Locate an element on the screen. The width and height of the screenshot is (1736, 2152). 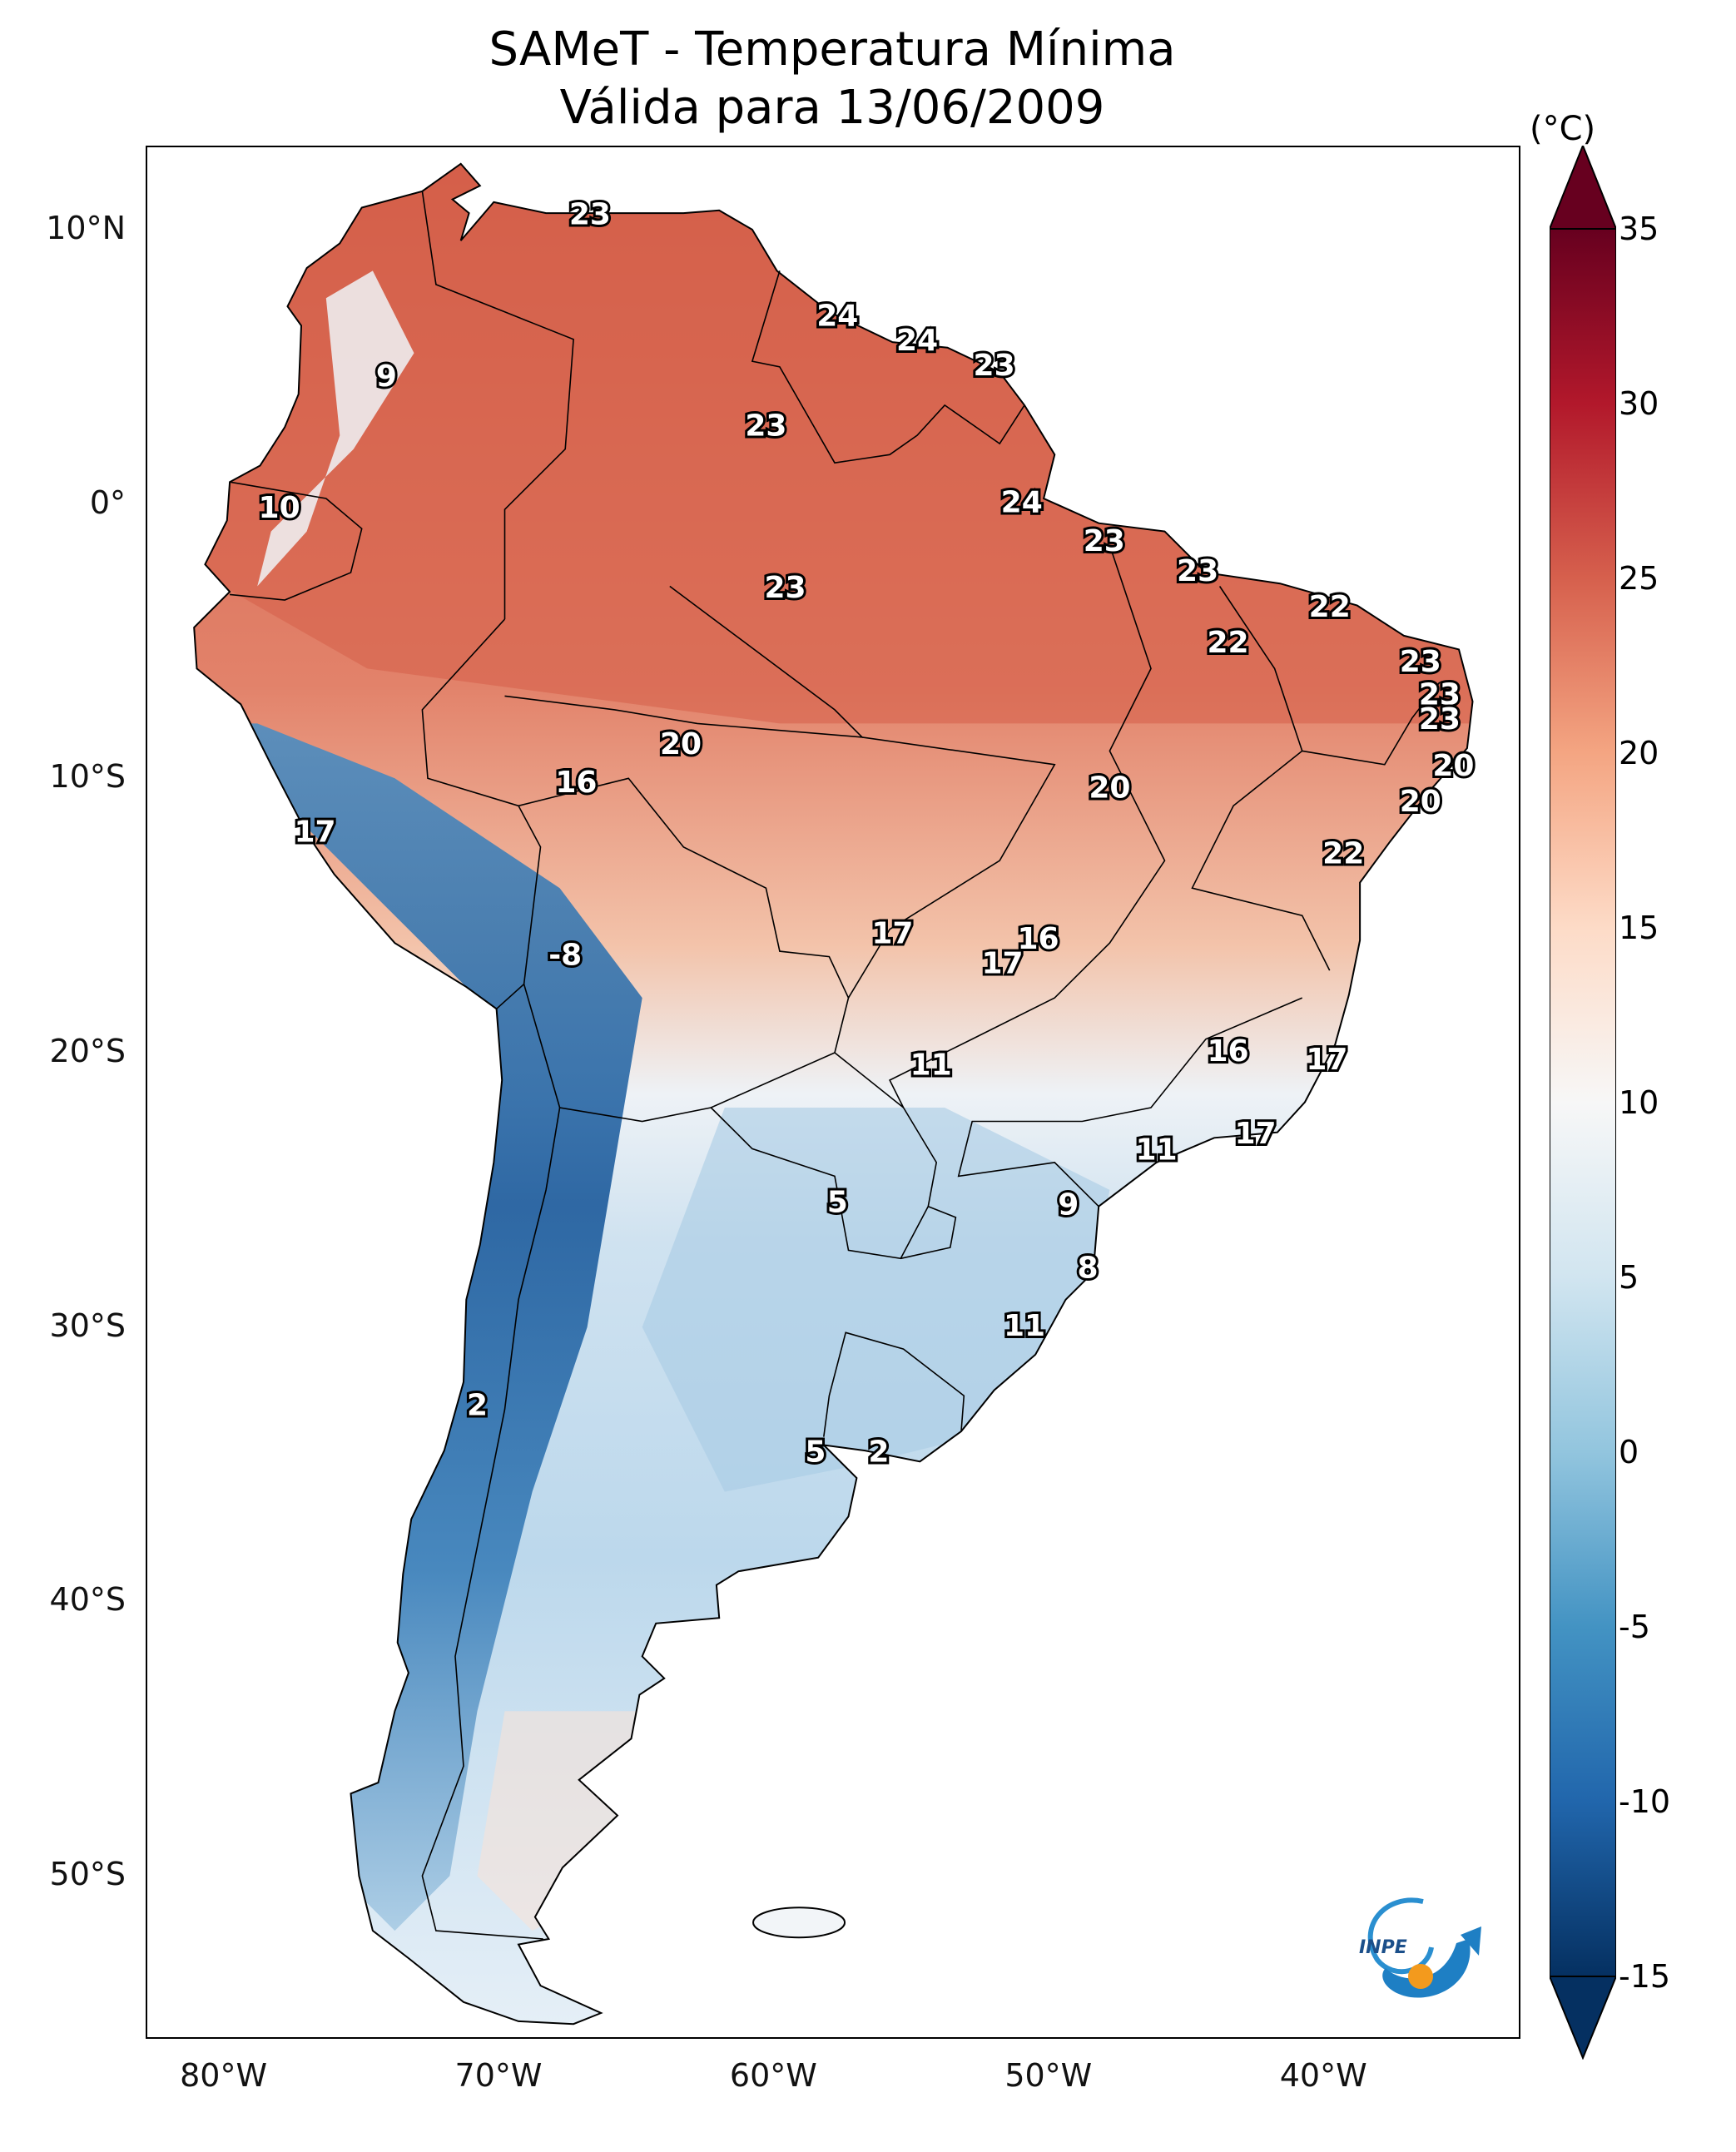
colorbar-tick-label: -15 is located at coordinates (1645, 1976).